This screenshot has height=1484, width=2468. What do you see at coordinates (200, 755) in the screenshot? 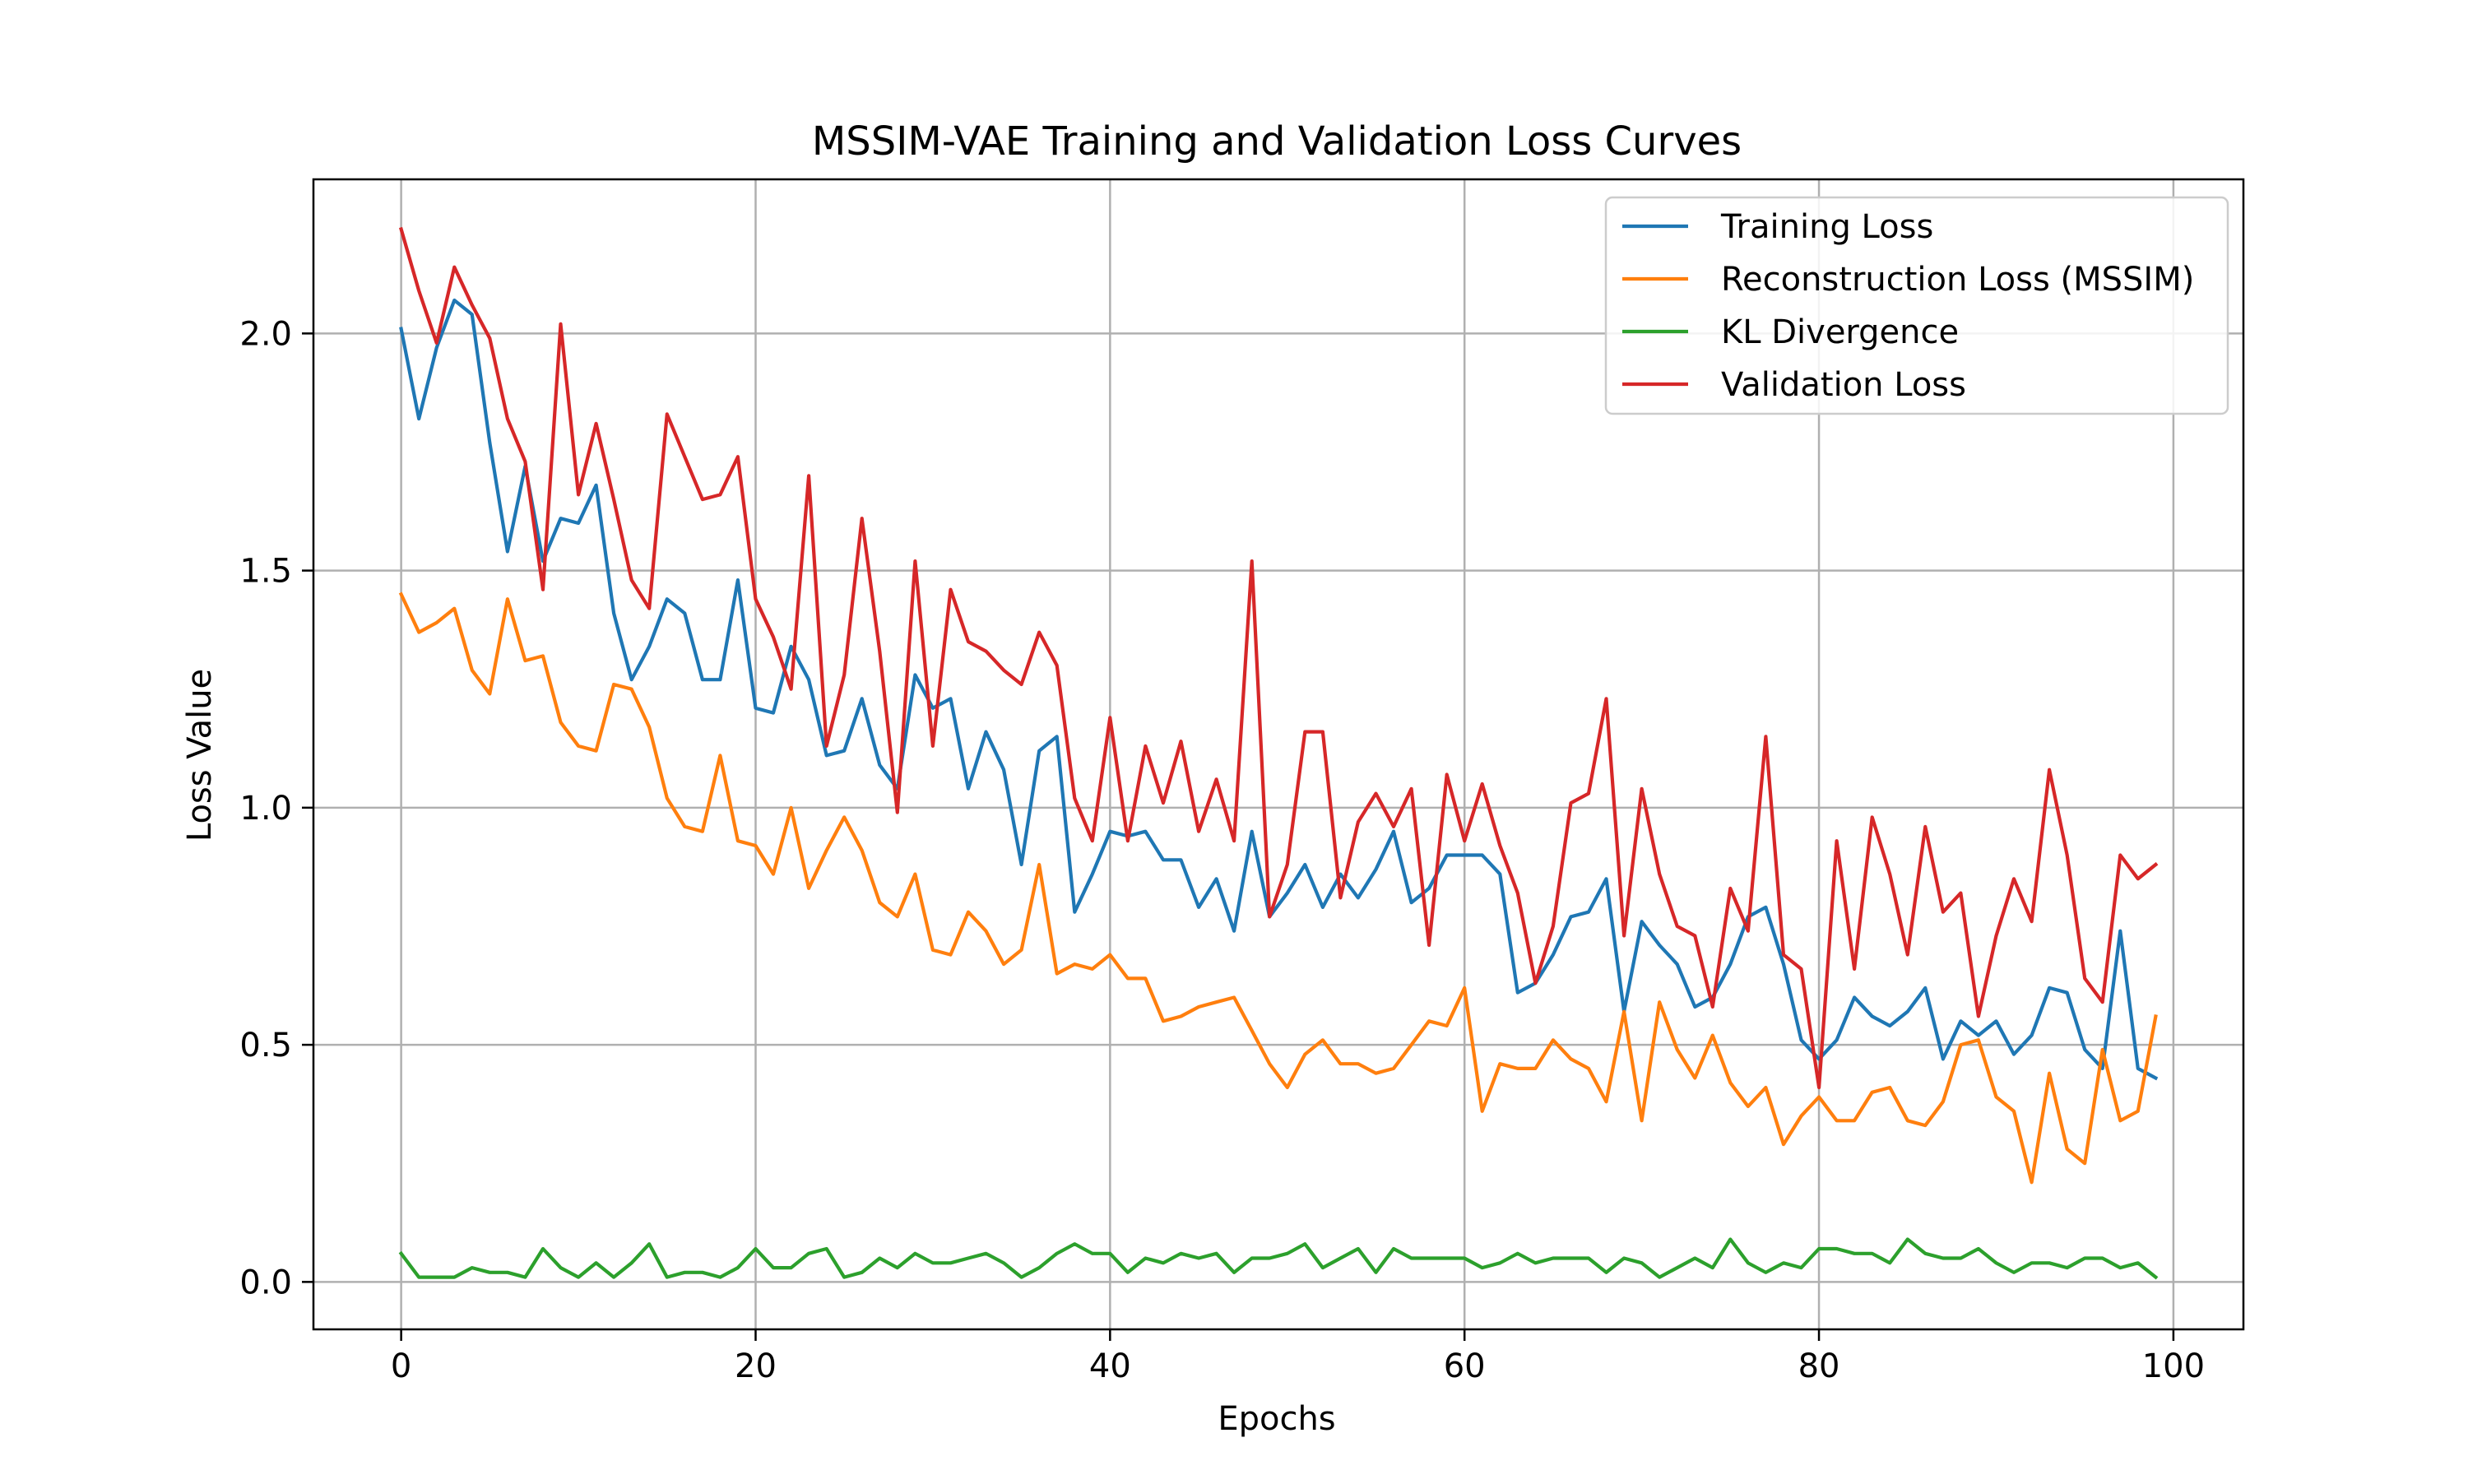
I see `y-axis-label: Loss Value` at bounding box center [200, 755].